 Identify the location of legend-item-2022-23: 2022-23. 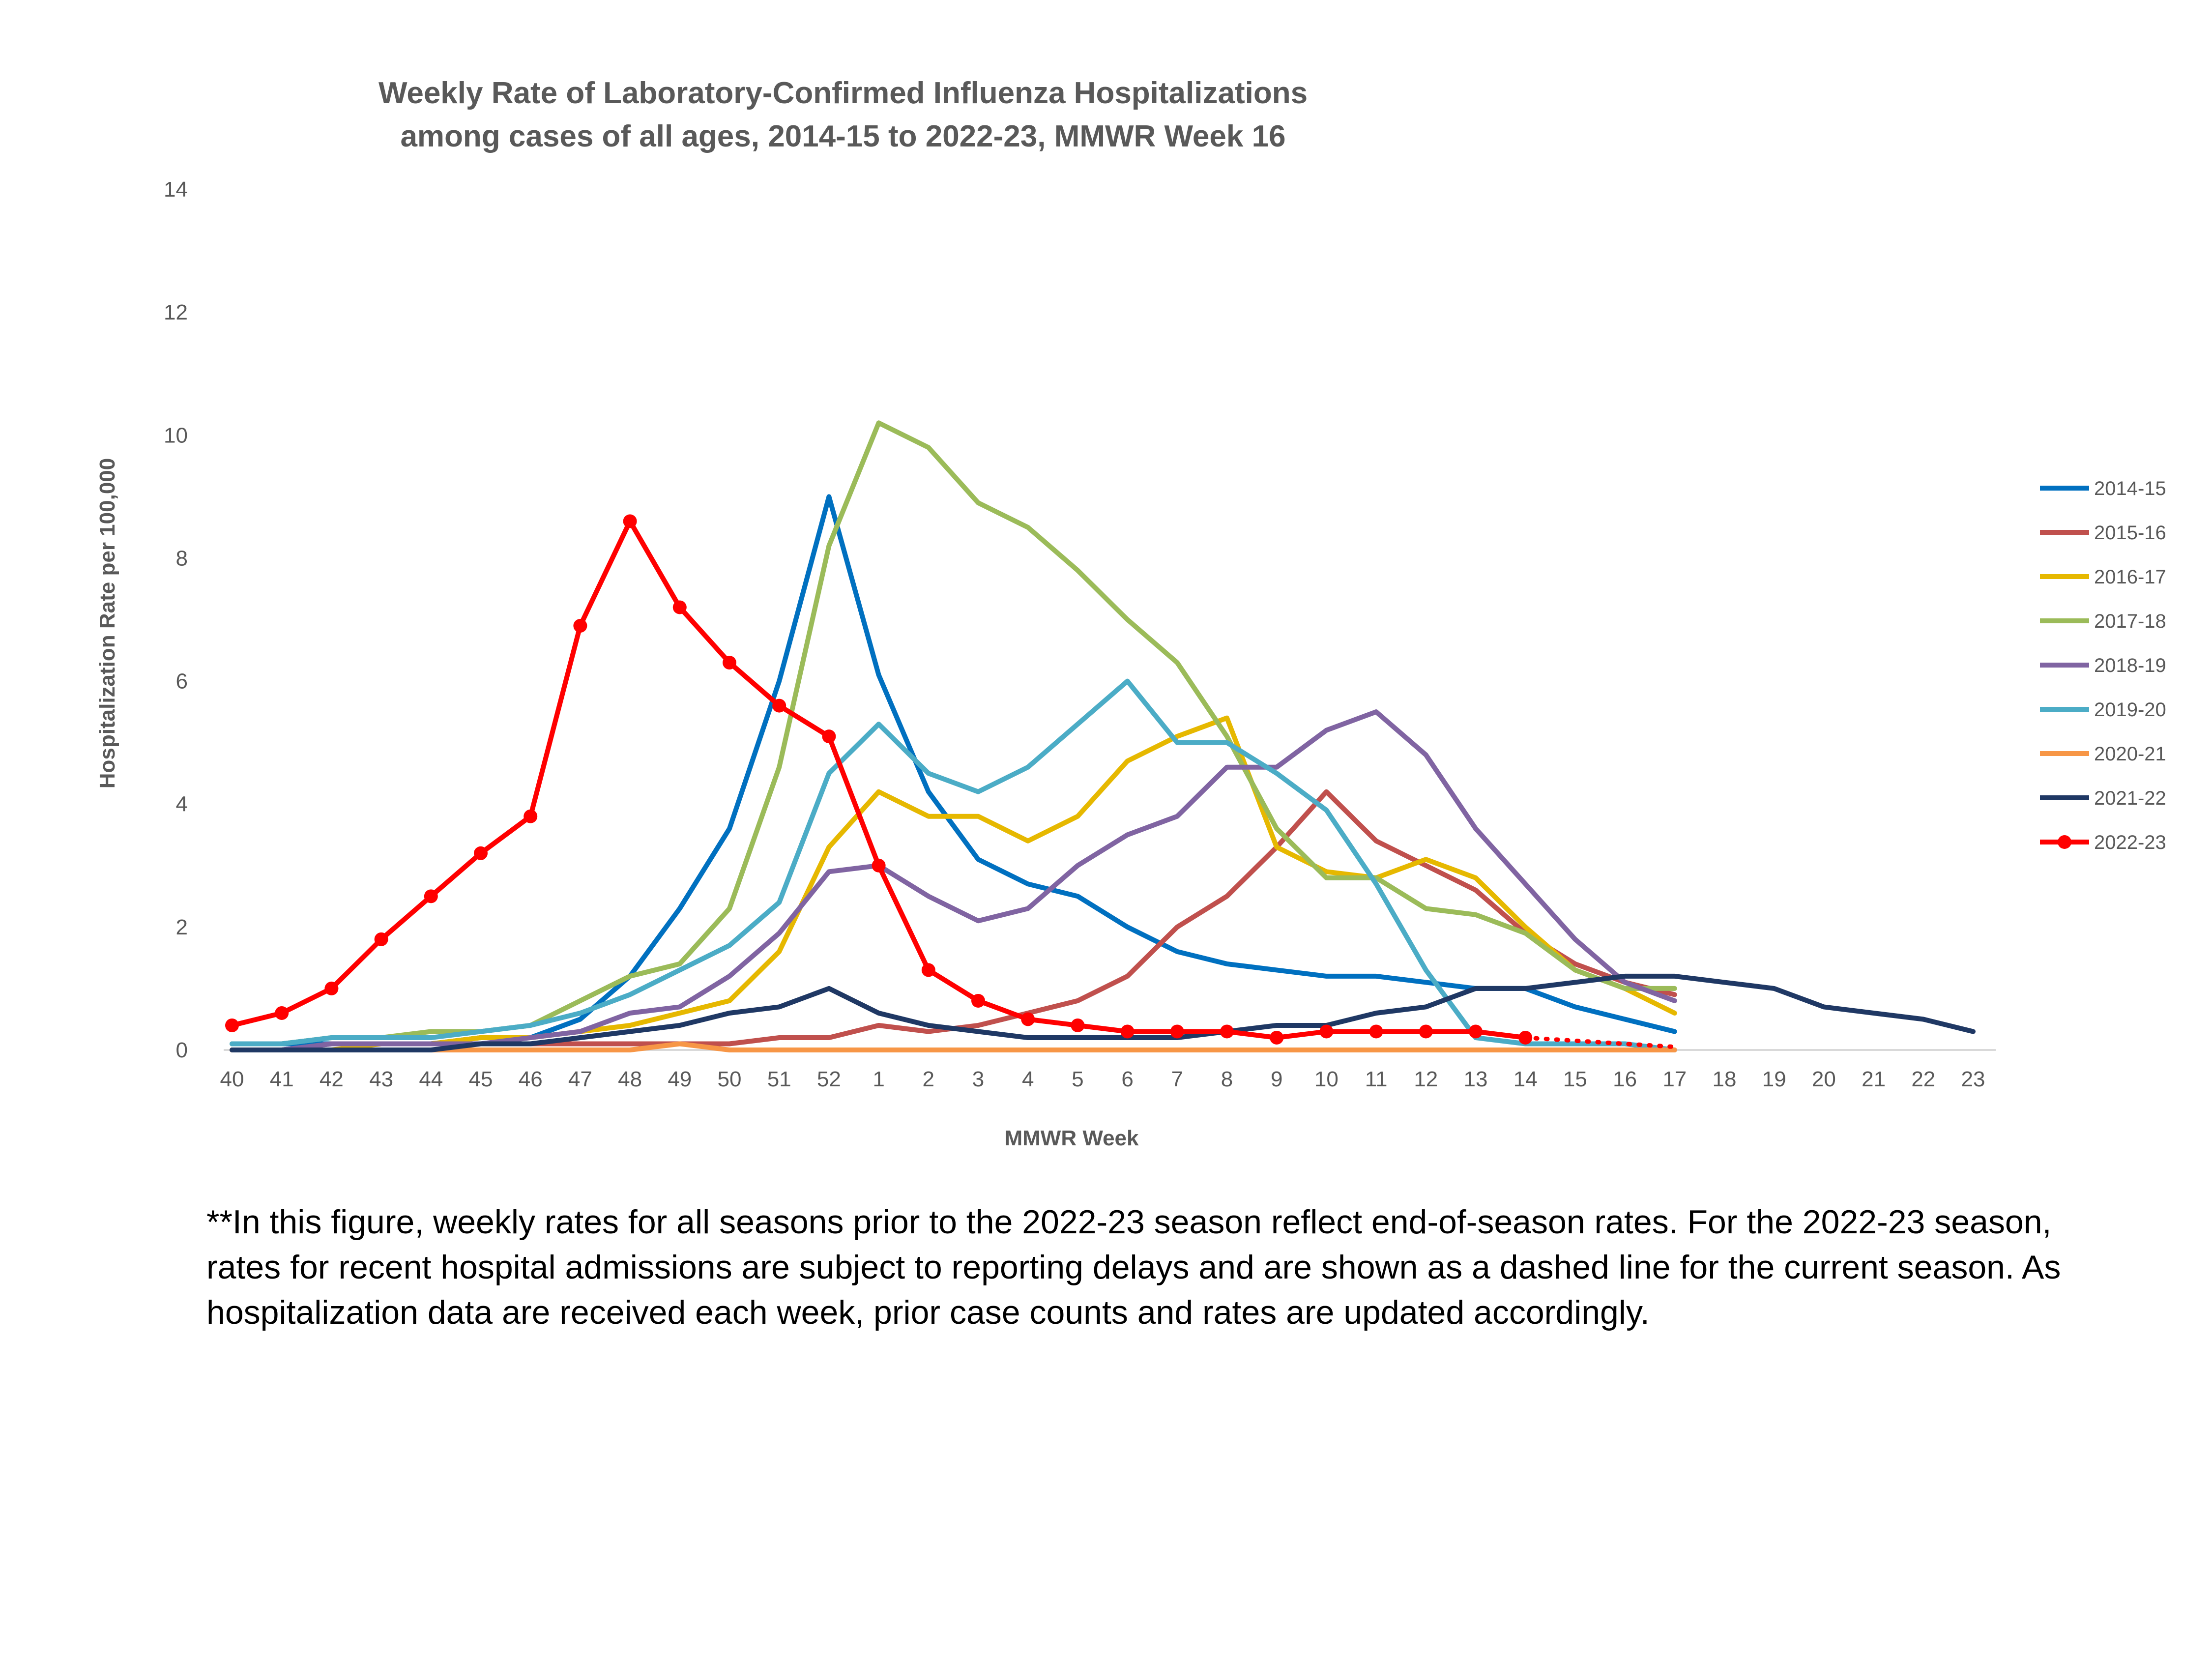
(2103, 843).